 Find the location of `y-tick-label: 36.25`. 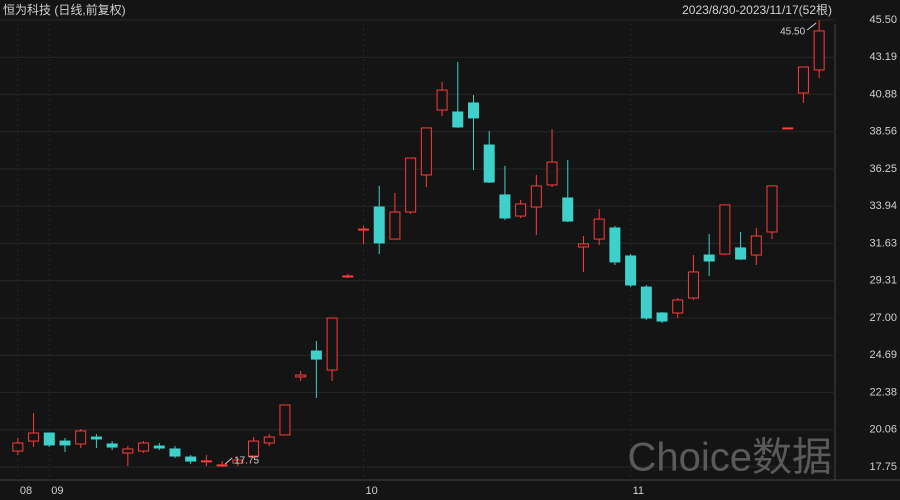

y-tick-label: 36.25 is located at coordinates (883, 169).